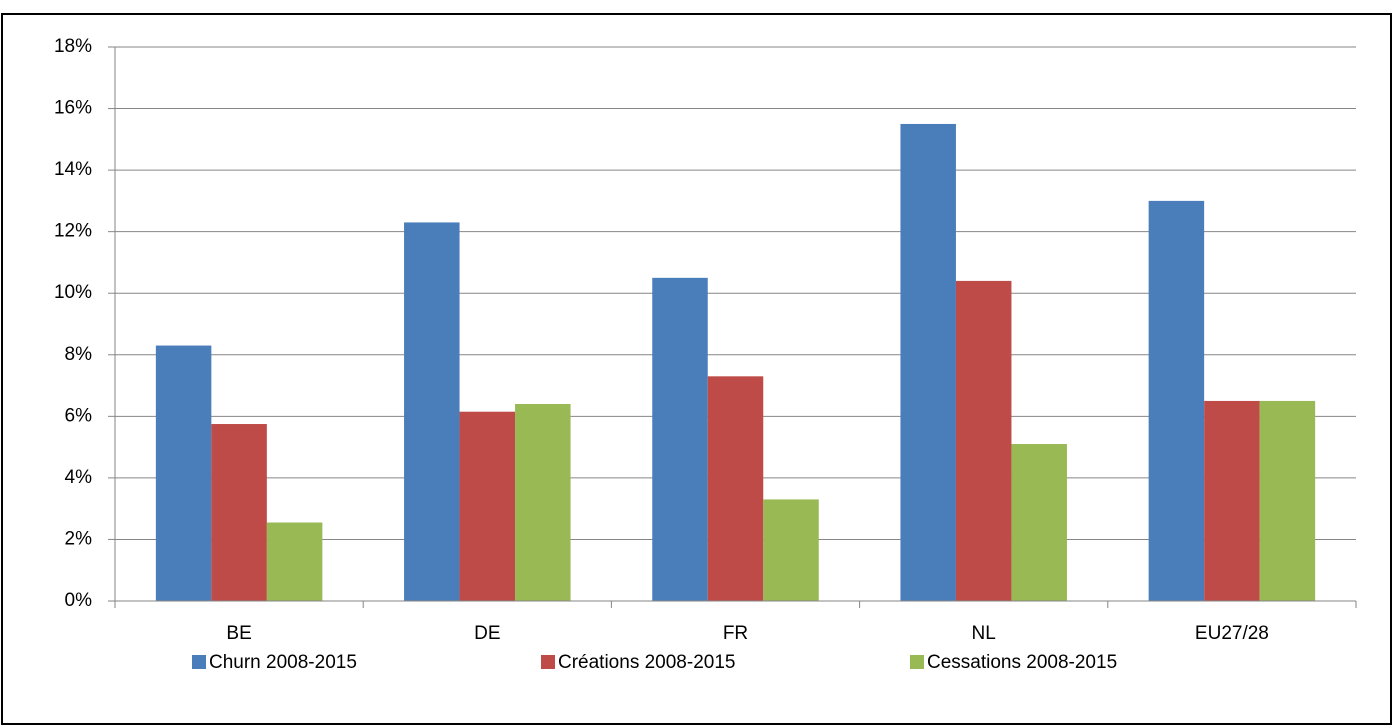  What do you see at coordinates (984, 633) in the screenshot?
I see `x-tick-label: NL` at bounding box center [984, 633].